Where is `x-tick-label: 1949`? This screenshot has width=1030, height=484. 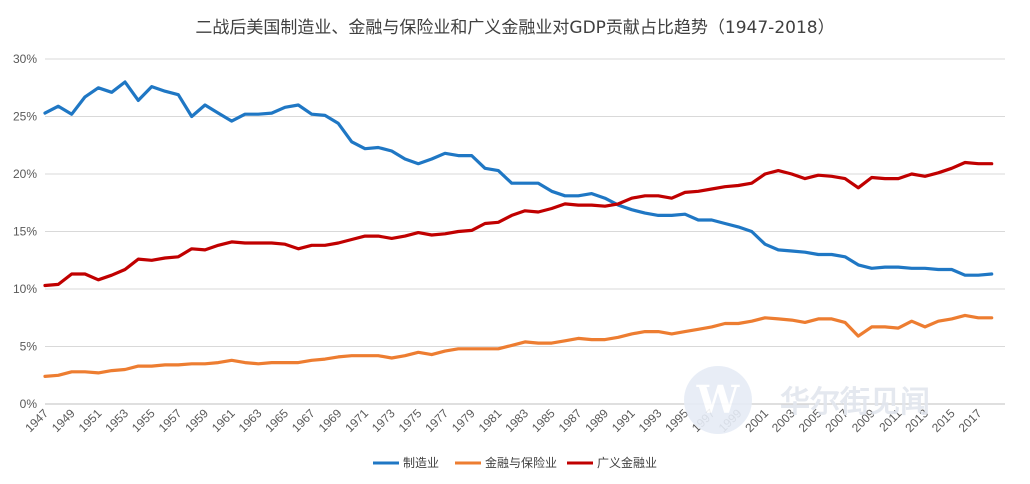
x-tick-label: 1949 is located at coordinates (63, 420).